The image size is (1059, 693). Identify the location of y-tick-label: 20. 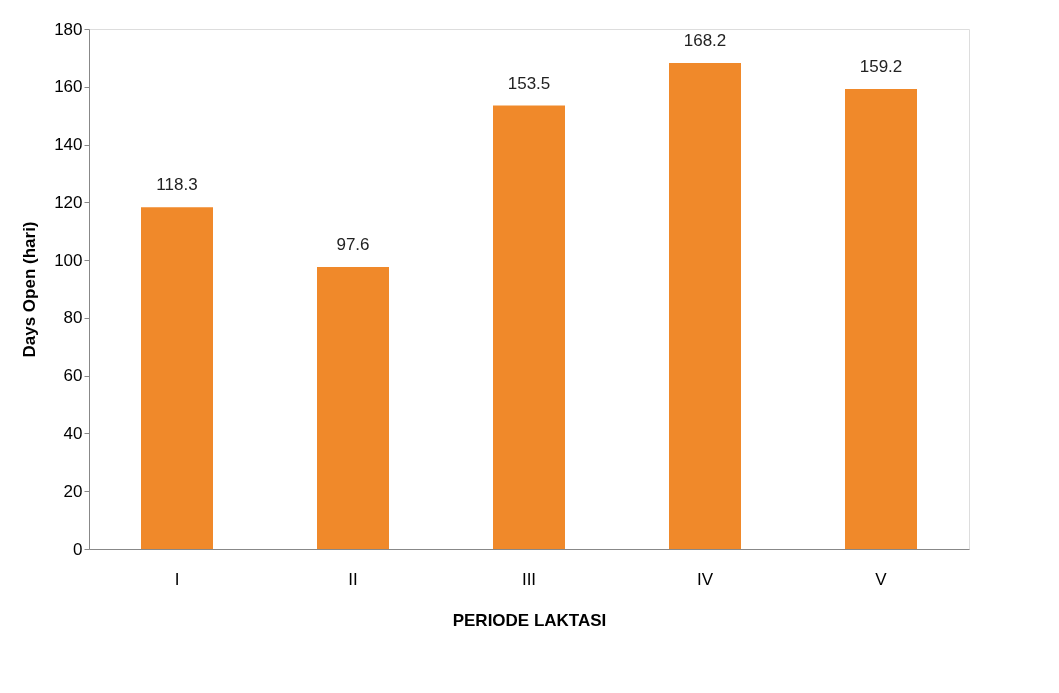
(73, 491).